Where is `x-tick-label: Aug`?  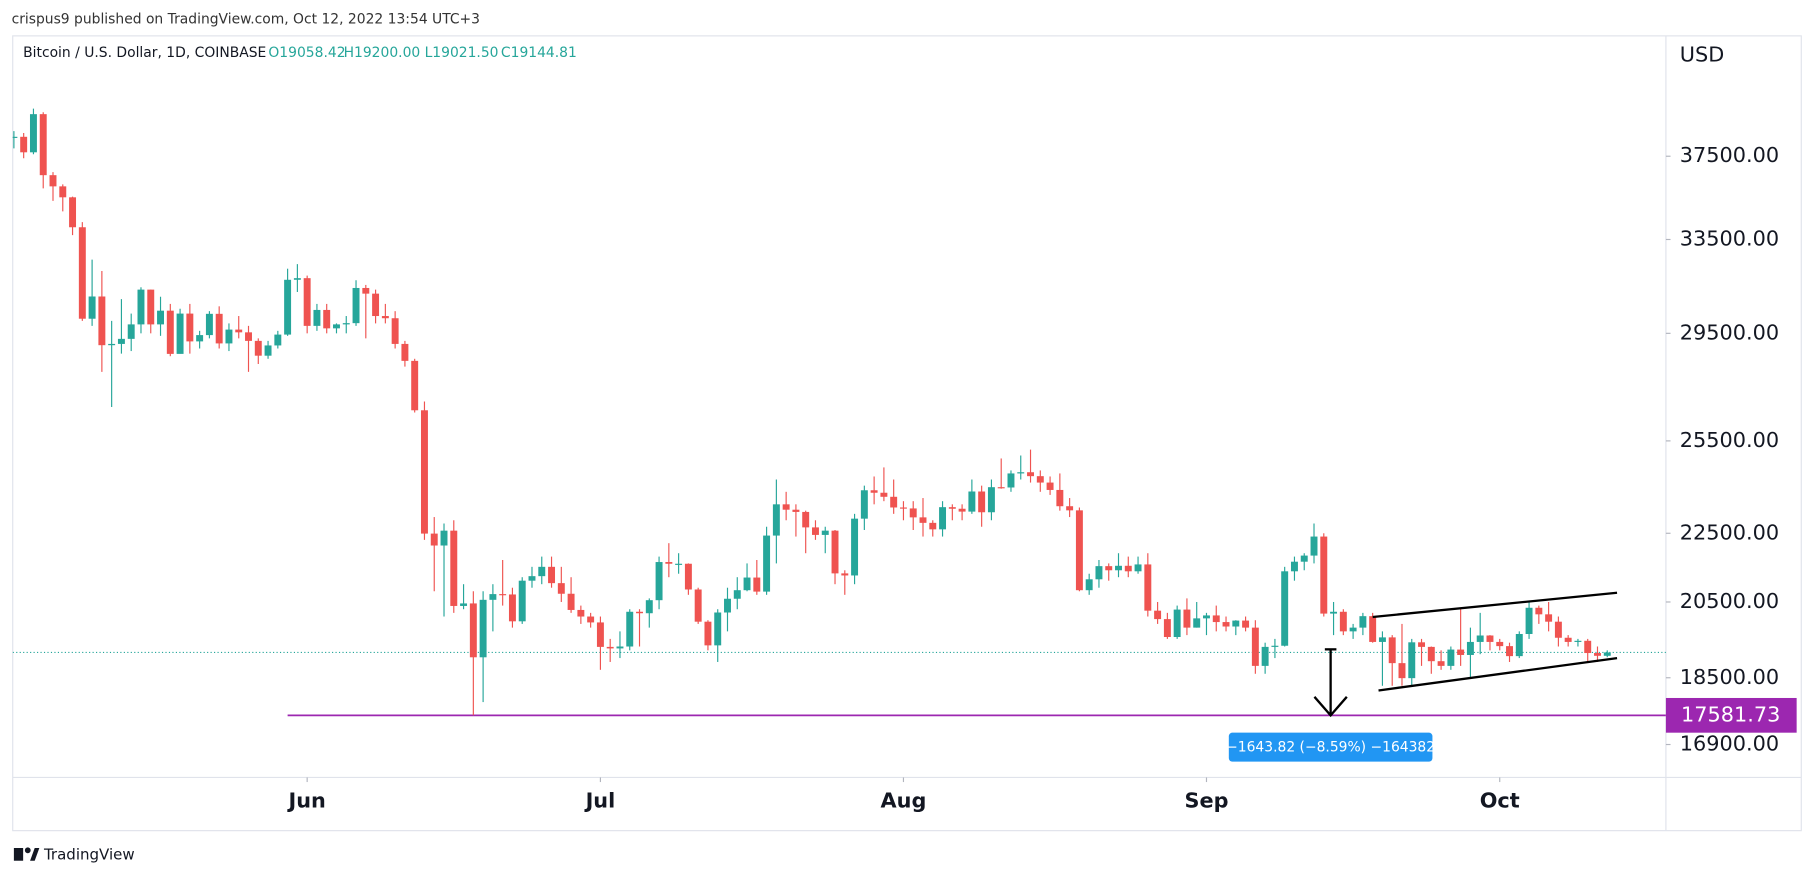 x-tick-label: Aug is located at coordinates (904, 801).